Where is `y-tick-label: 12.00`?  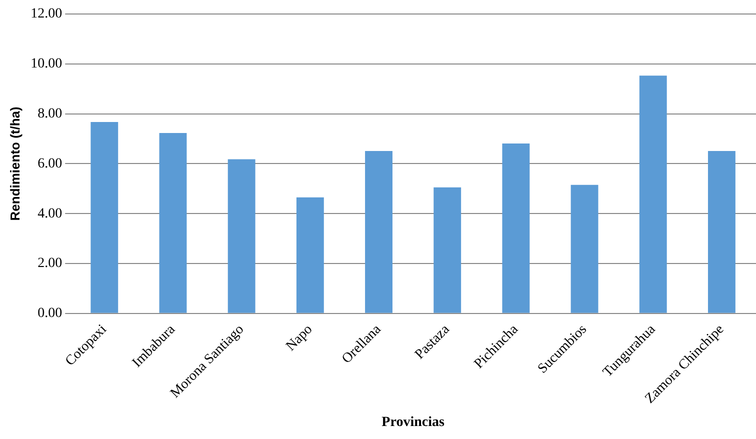
y-tick-label: 12.00 is located at coordinates (46, 14).